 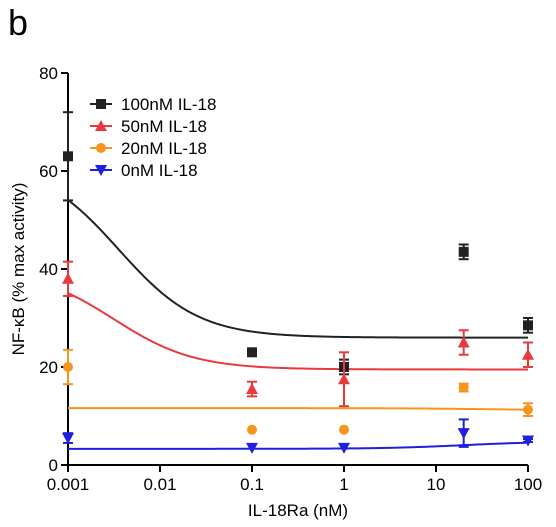 I want to click on legend-label: 50nM IL-18, so click(x=164, y=126).